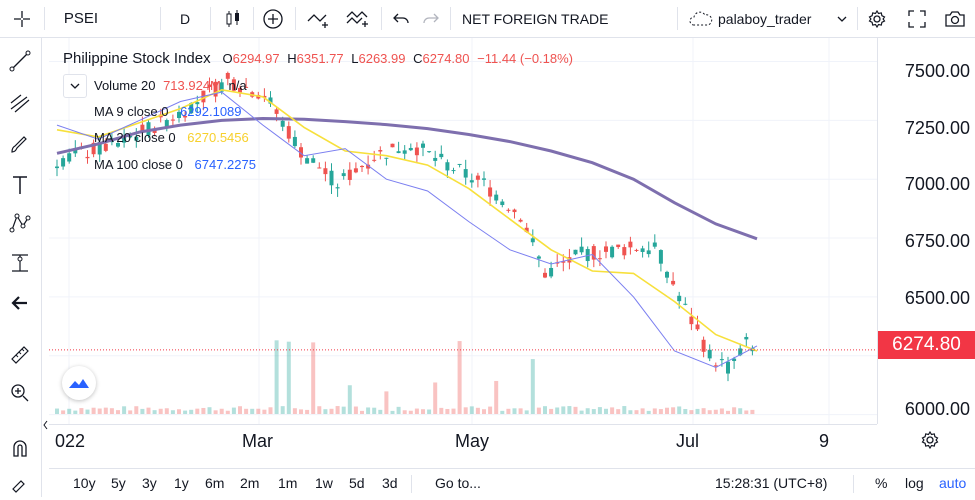 The width and height of the screenshot is (975, 500). What do you see at coordinates (931, 441) in the screenshot?
I see `axis-settings-gear-icon` at bounding box center [931, 441].